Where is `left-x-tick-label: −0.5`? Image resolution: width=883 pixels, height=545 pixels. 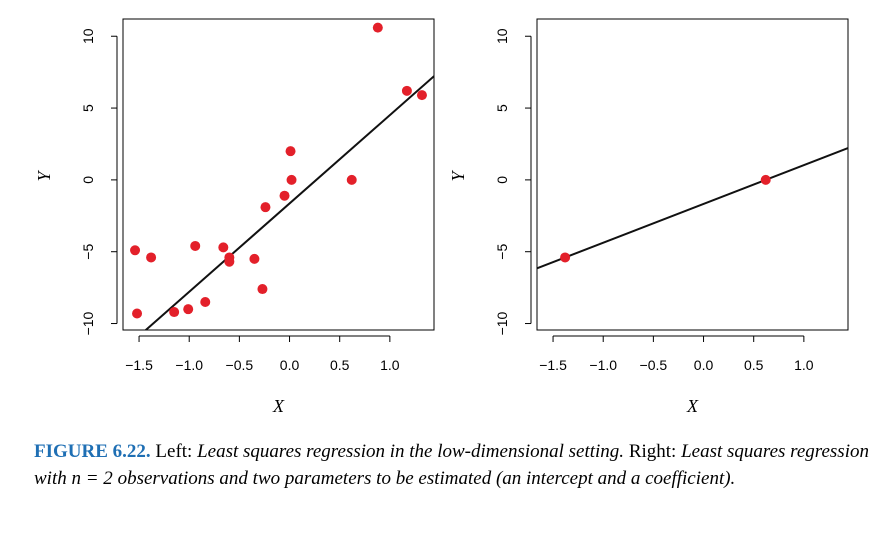
left-x-tick-label: −0.5 is located at coordinates (240, 365).